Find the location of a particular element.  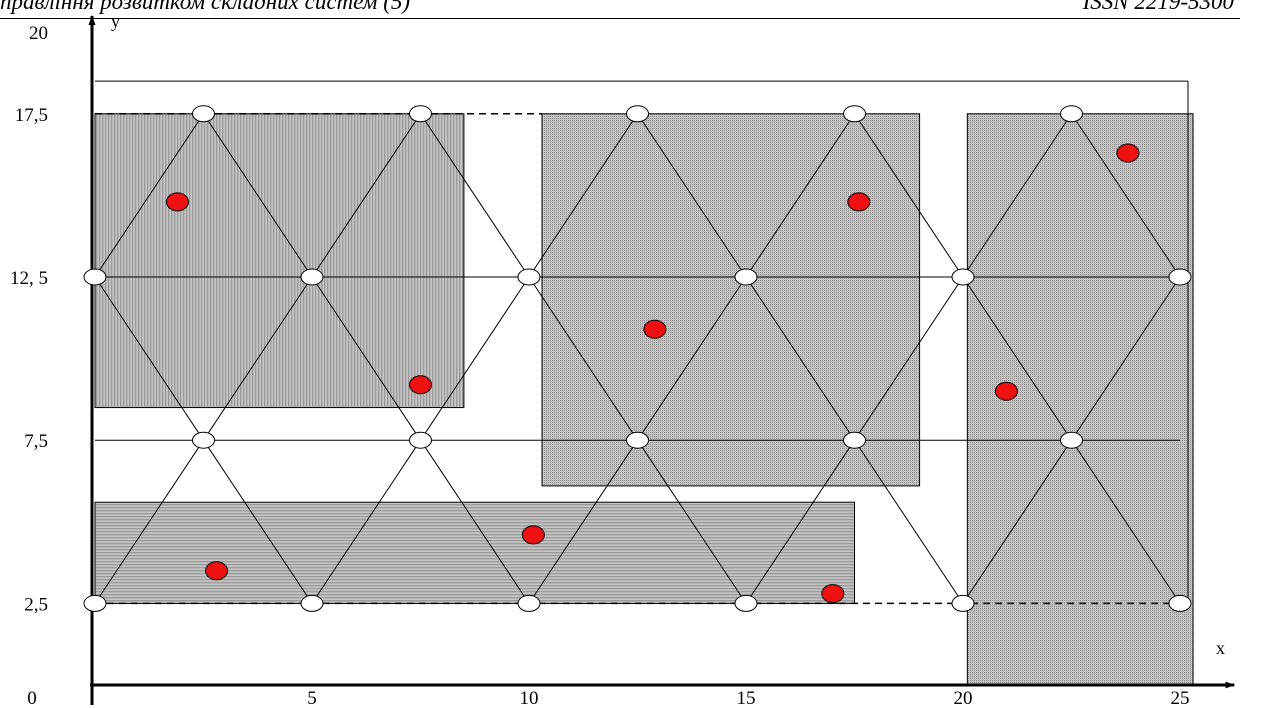

header-left-text: правління розвитком складних систем (5) is located at coordinates (205, 7).